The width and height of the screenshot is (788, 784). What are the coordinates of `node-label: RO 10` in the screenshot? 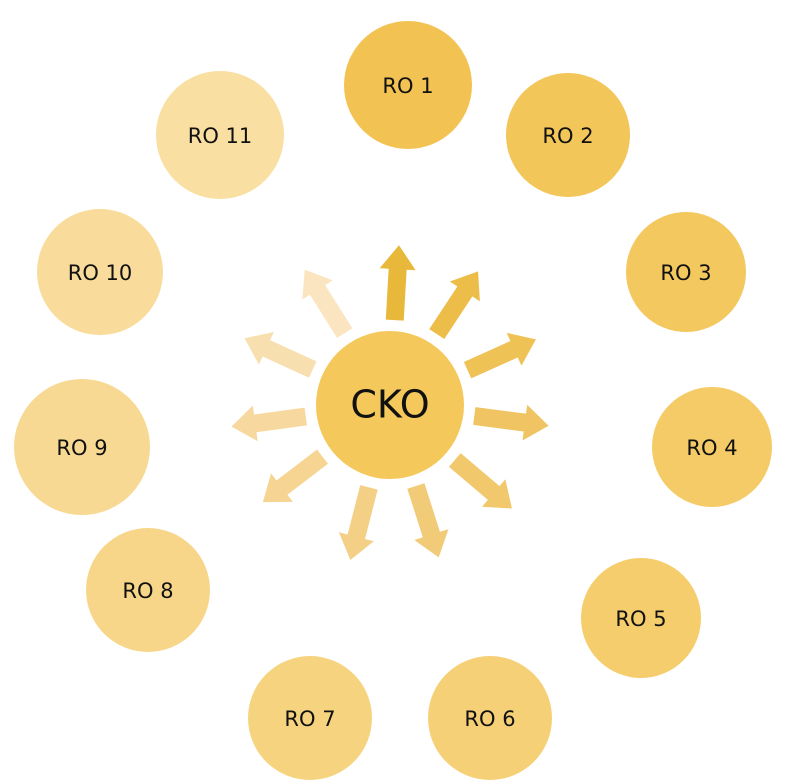 It's located at (100, 273).